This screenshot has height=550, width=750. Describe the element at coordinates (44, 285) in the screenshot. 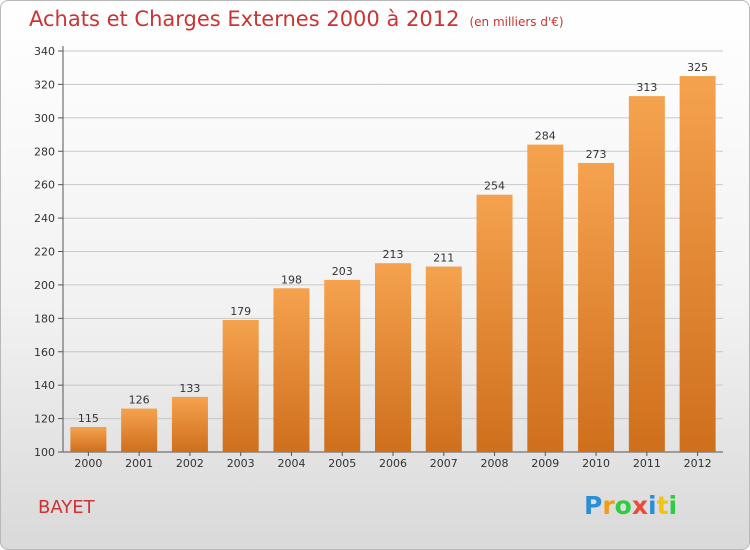

I see `y-tick-label: 200` at that location.